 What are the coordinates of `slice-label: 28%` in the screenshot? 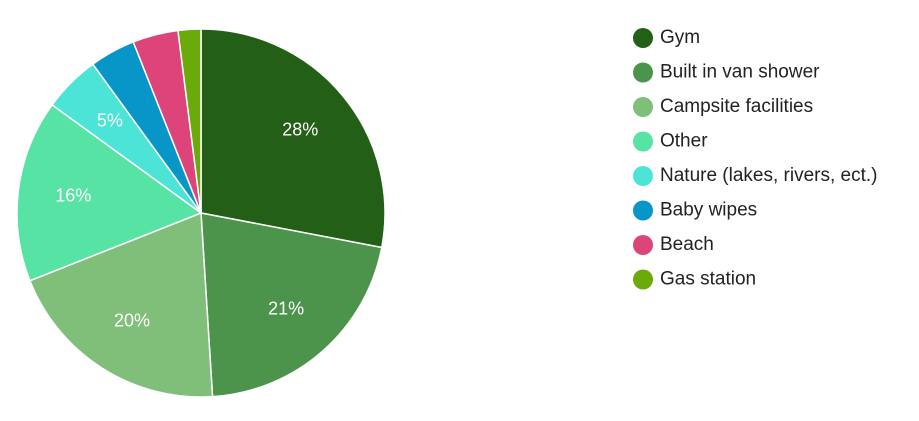 It's located at (300, 130).